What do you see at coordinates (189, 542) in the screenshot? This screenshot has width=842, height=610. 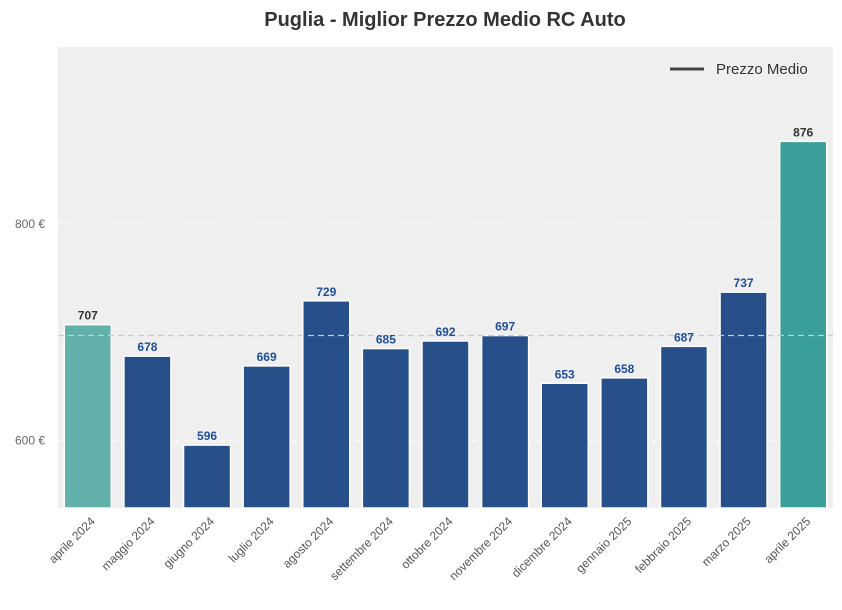 I see `x-tick-label: giugno 2024` at bounding box center [189, 542].